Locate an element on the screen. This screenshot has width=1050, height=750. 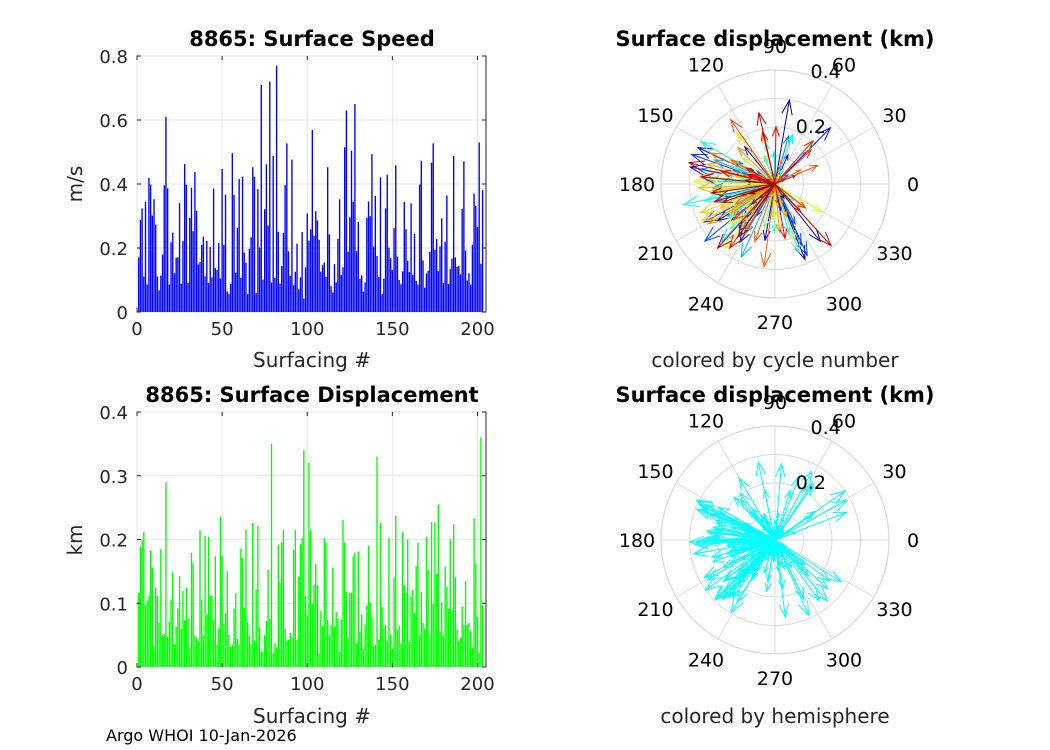
footer-credit: Argo WHOI 10-Jan-2026 is located at coordinates (201, 735).